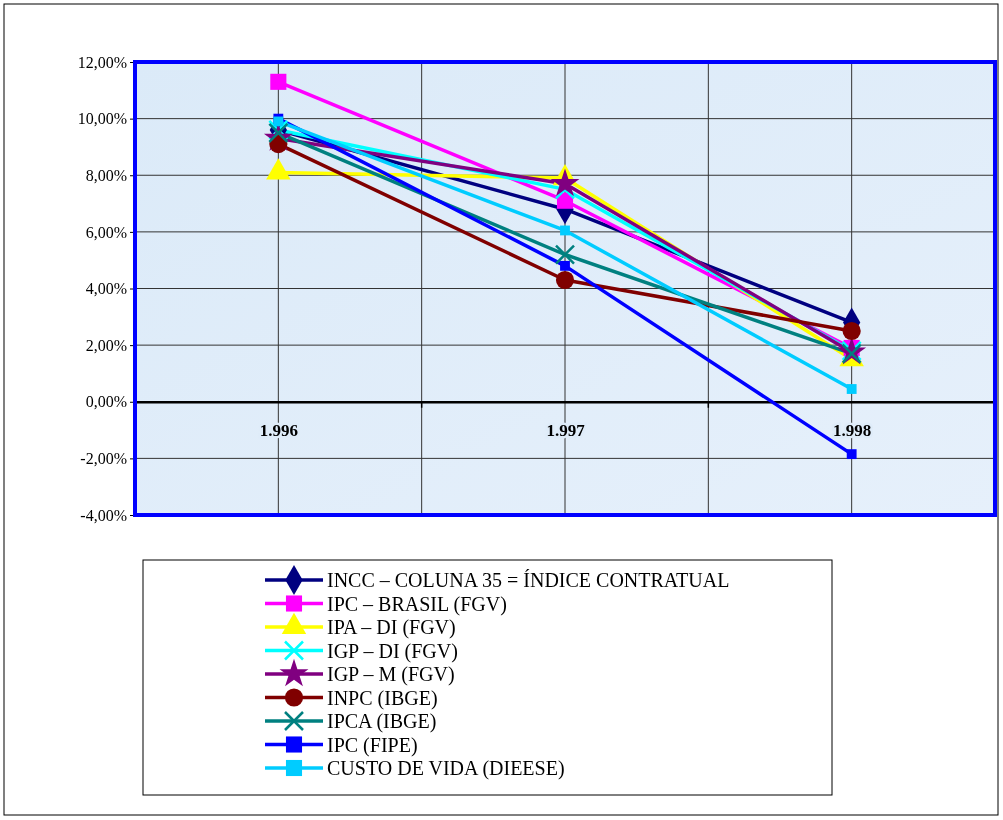 The image size is (1003, 820). Describe the element at coordinates (106, 175) in the screenshot. I see `y-tick-label: 8,00%` at that location.